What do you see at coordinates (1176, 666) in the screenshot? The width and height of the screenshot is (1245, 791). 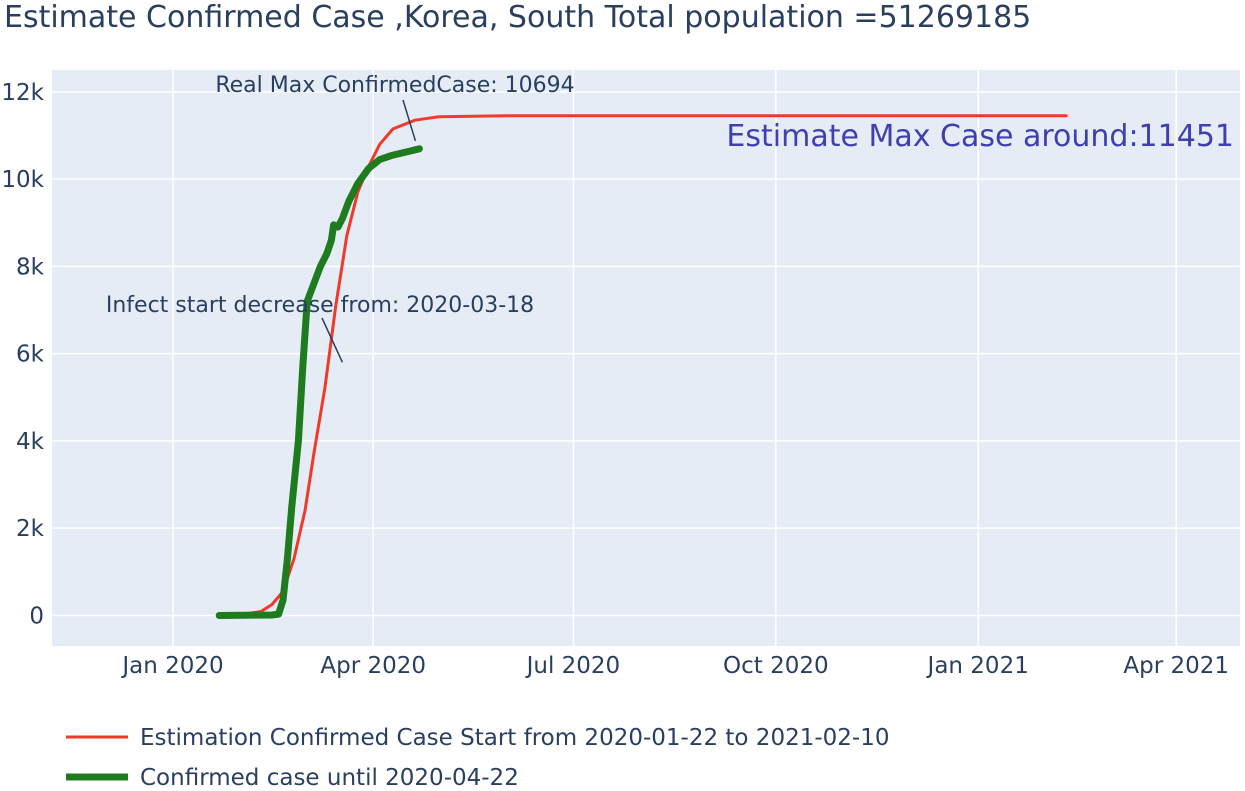 I see `x-tick-label: Apr 2021` at bounding box center [1176, 666].